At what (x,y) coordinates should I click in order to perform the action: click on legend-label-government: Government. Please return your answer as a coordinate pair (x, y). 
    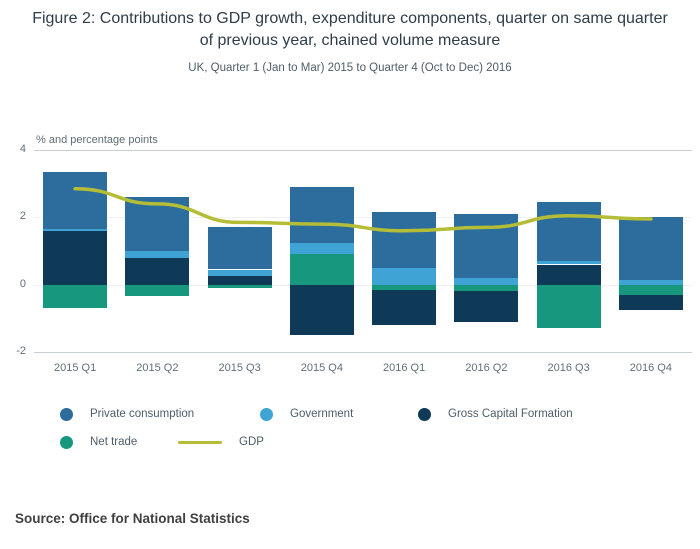
    Looking at the image, I should click on (322, 414).